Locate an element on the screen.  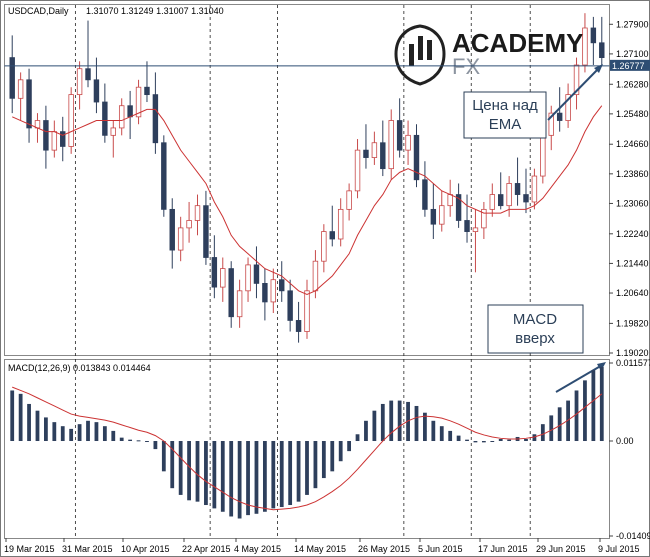
chart-title: USDCAD,Daily is located at coordinates (38, 11).